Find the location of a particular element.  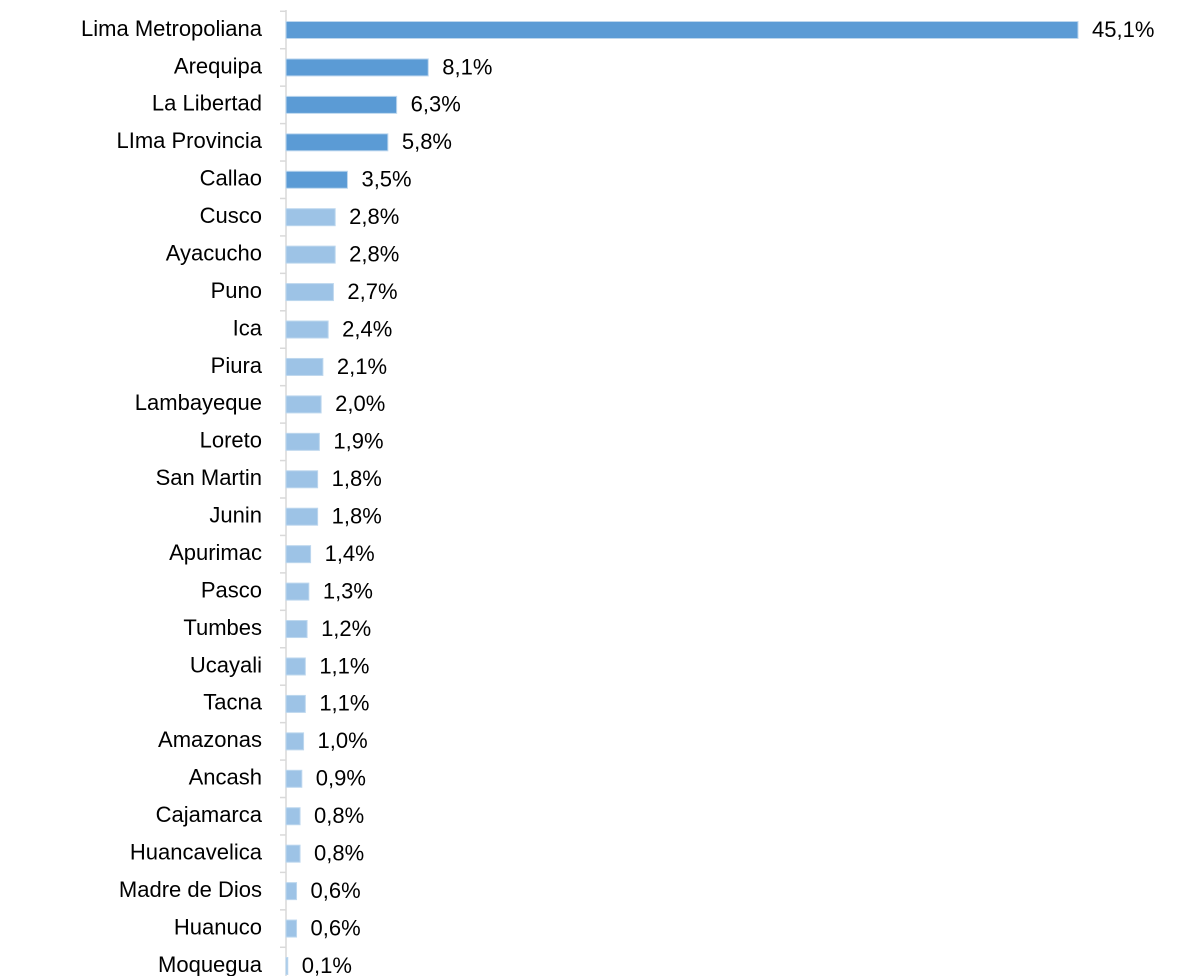

data-label: 5,8% is located at coordinates (427, 141).